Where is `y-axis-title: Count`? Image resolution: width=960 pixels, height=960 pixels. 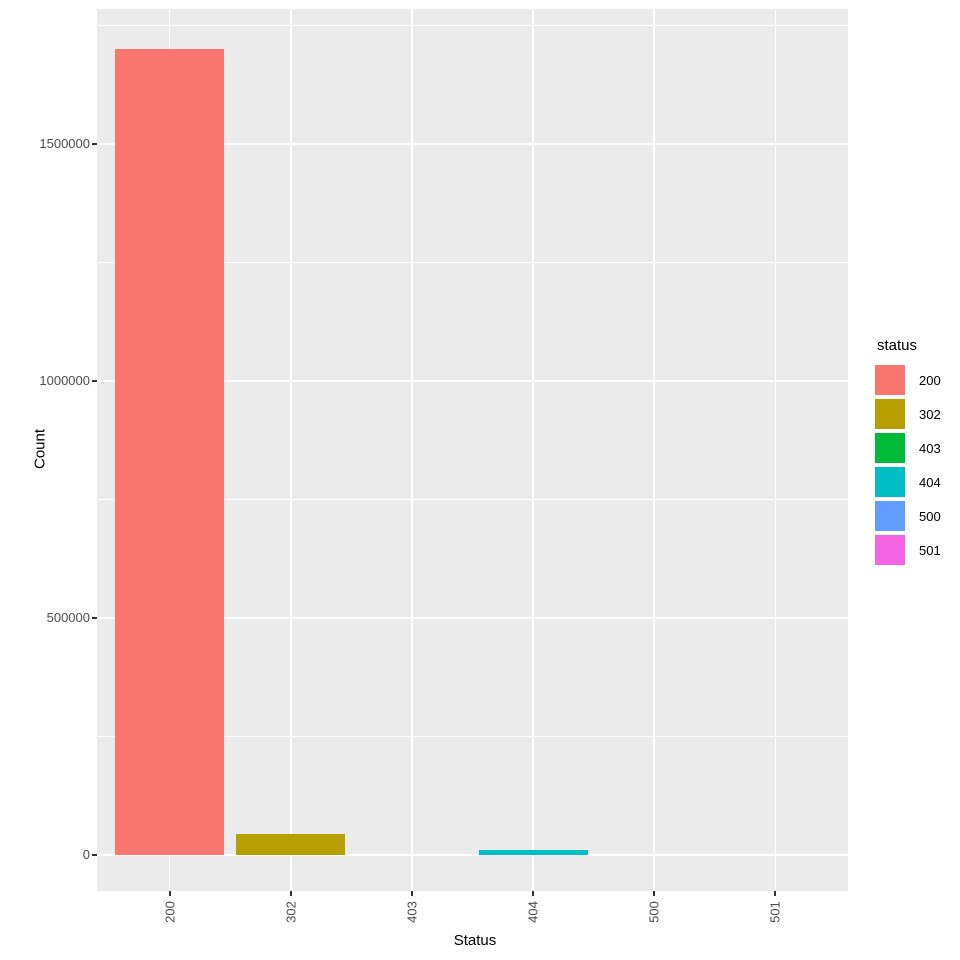 y-axis-title: Count is located at coordinates (40, 449).